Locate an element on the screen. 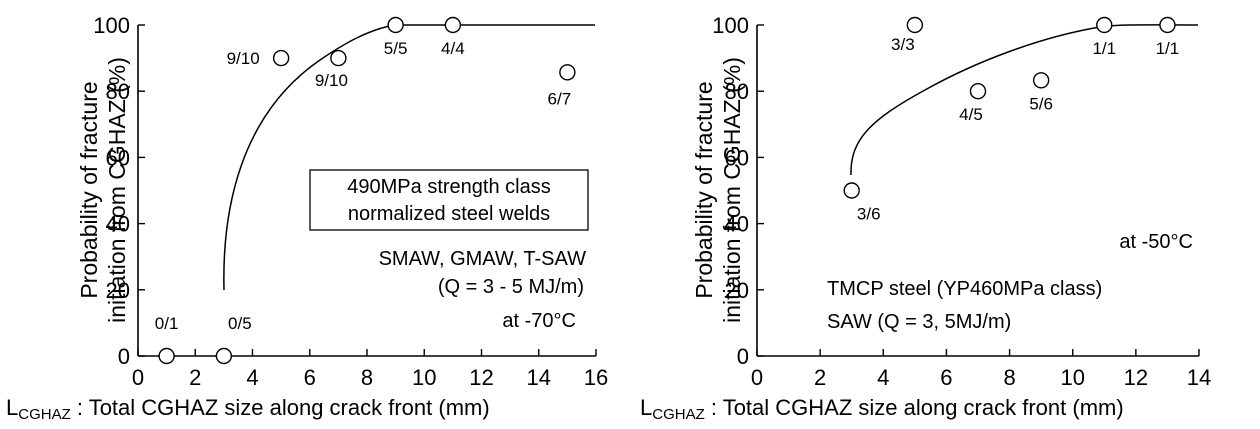 This screenshot has width=1260, height=429. chart1-x-tick-label: 14 is located at coordinates (539, 377).